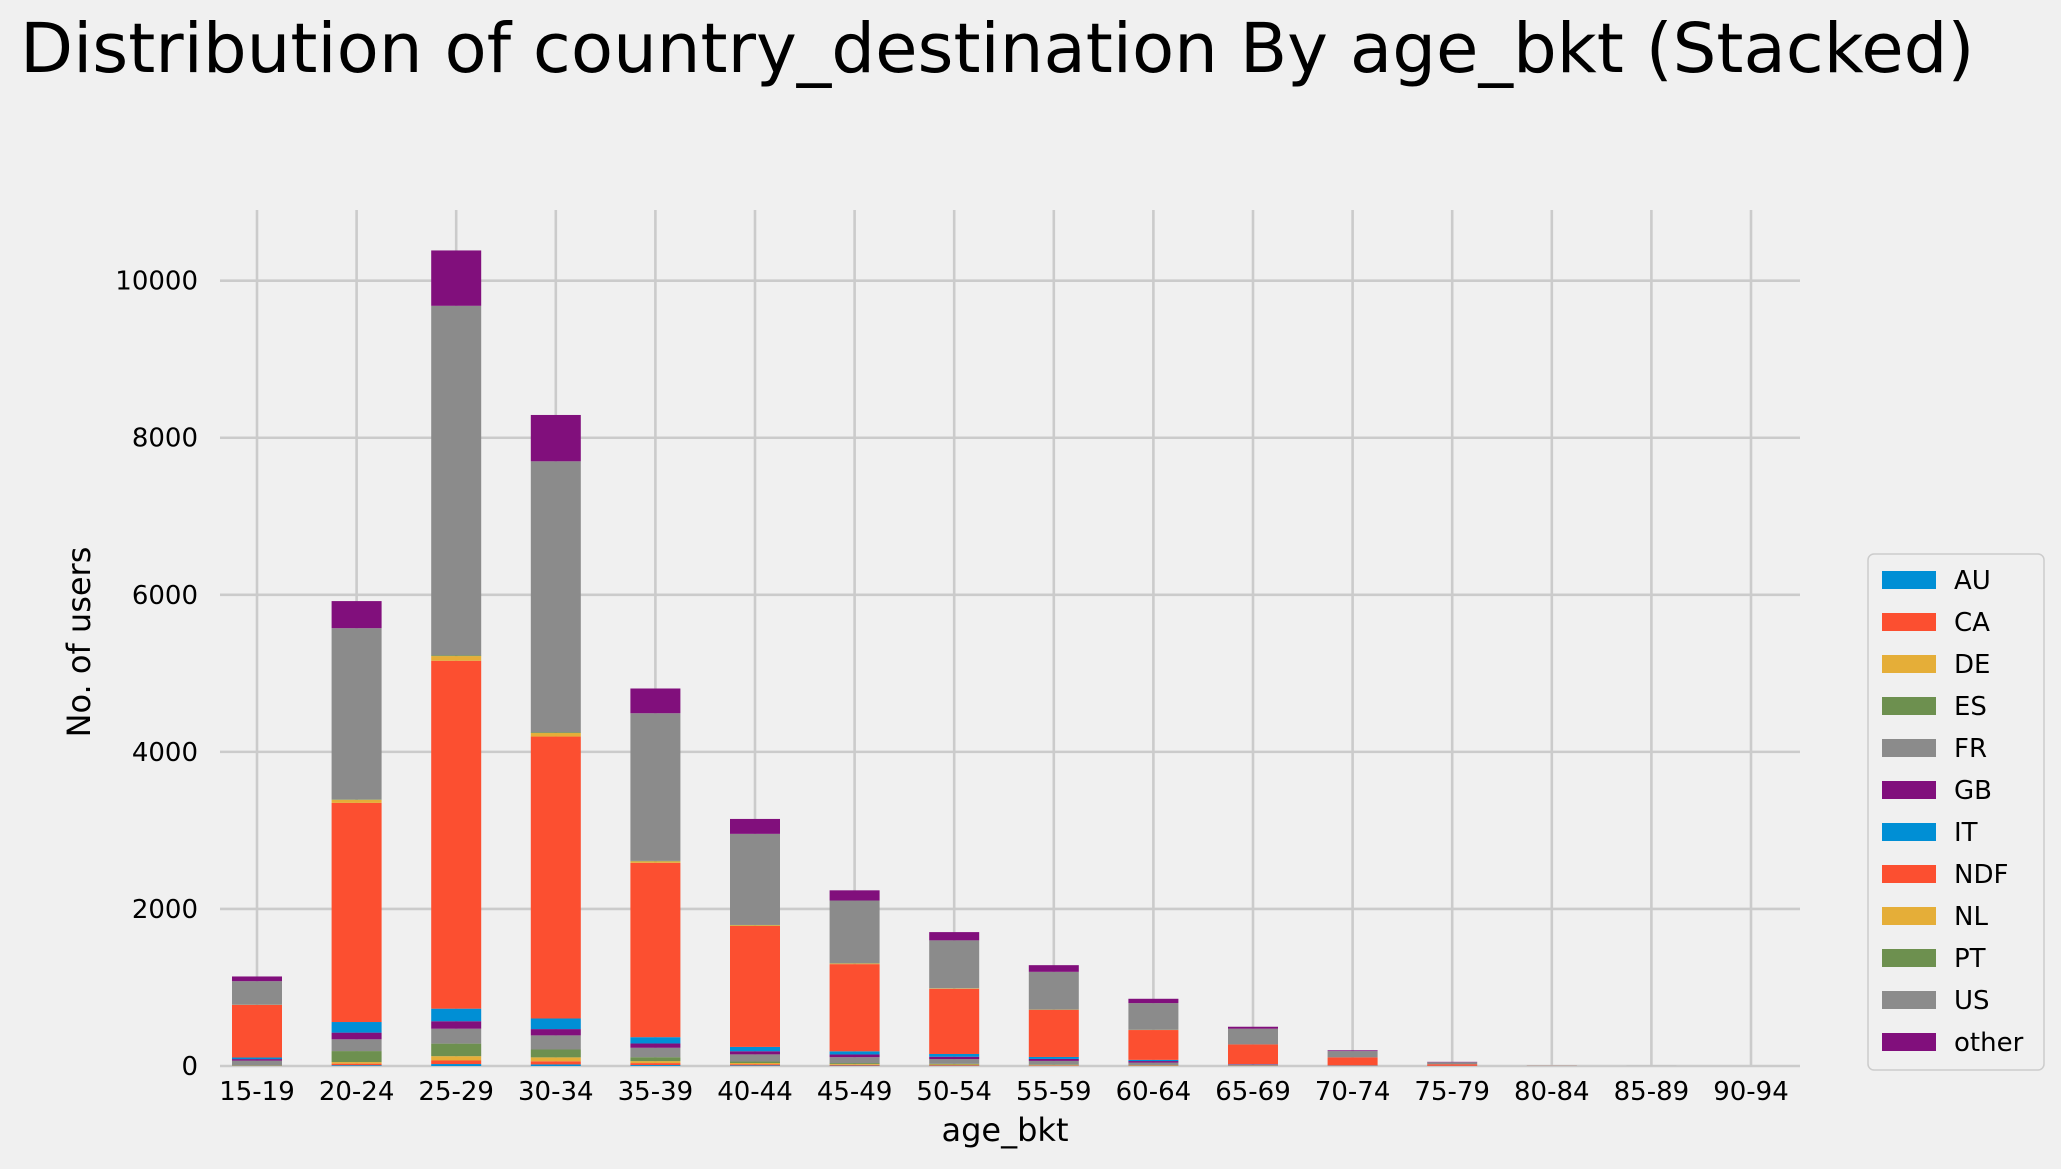  What do you see at coordinates (189, 1067) in the screenshot?
I see `y-tick-label: 0` at bounding box center [189, 1067].